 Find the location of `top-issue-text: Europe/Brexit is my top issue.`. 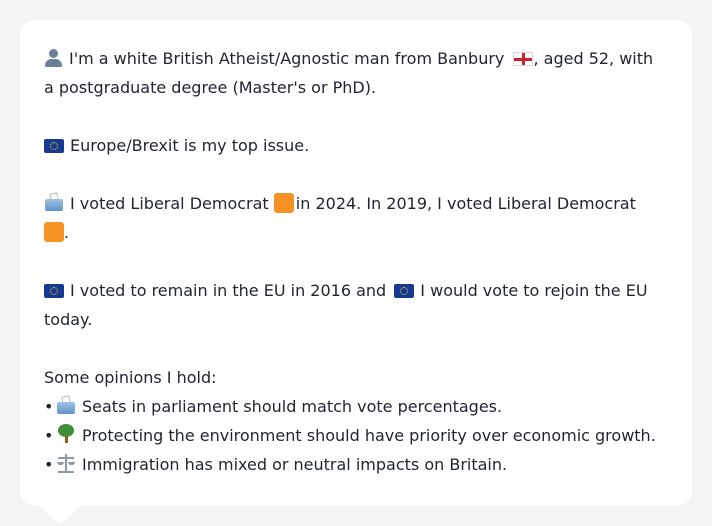

top-issue-text: Europe/Brexit is my top issue. is located at coordinates (190, 145).